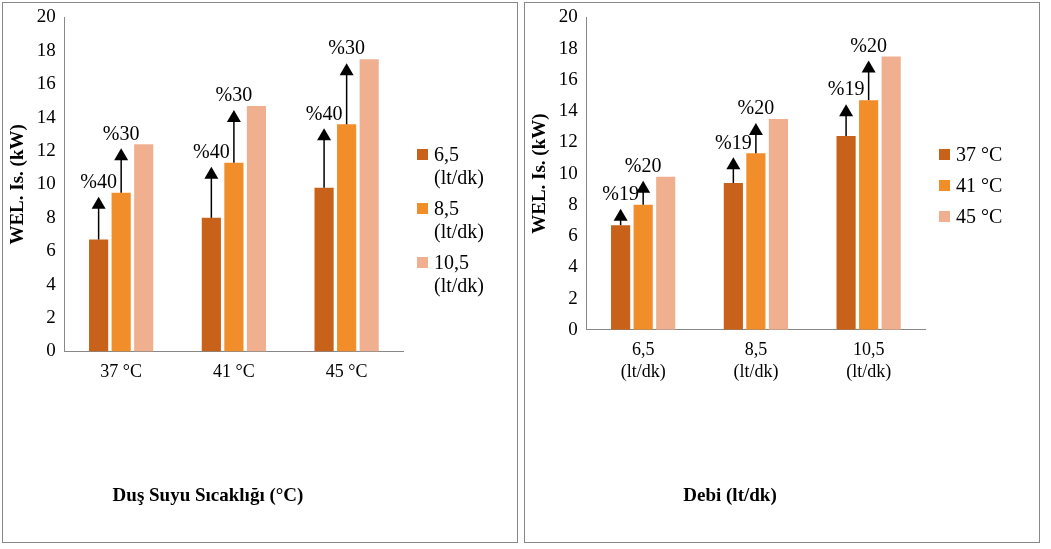 The width and height of the screenshot is (1051, 549). I want to click on legend-label: 41 °C, so click(979, 185).